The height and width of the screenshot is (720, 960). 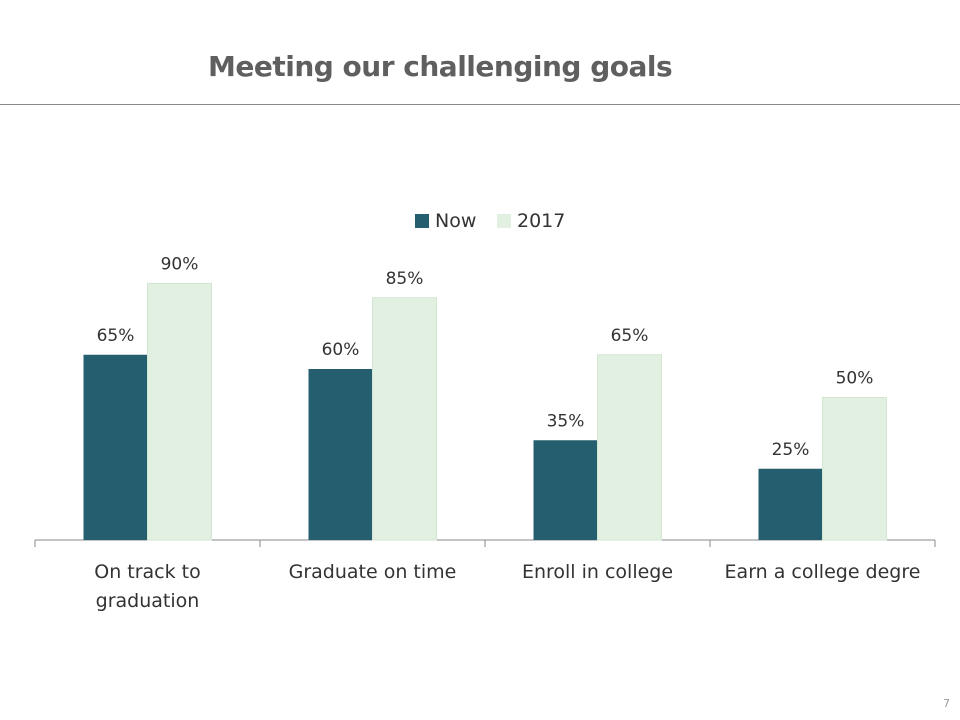 I want to click on category-label: Earn a college degre, so click(x=823, y=572).